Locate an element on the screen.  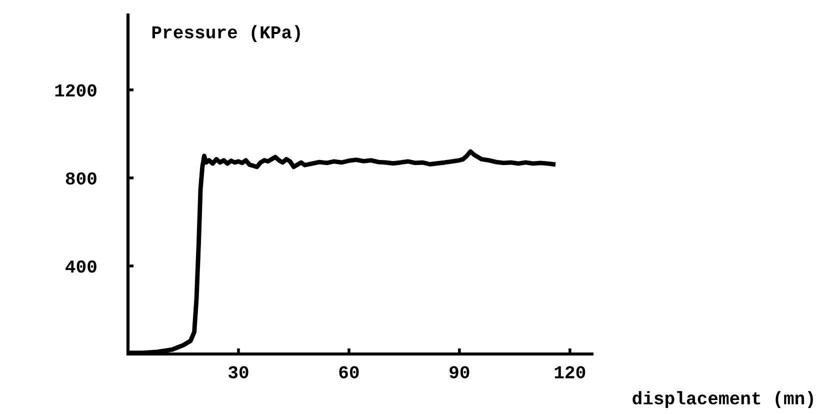
y-tick-label: 800 is located at coordinates (81, 178).